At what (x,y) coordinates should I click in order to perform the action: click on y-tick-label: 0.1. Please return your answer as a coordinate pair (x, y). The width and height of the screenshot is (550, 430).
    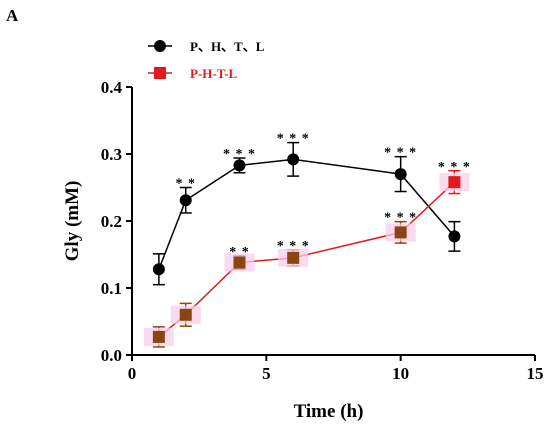
    Looking at the image, I should click on (111, 288).